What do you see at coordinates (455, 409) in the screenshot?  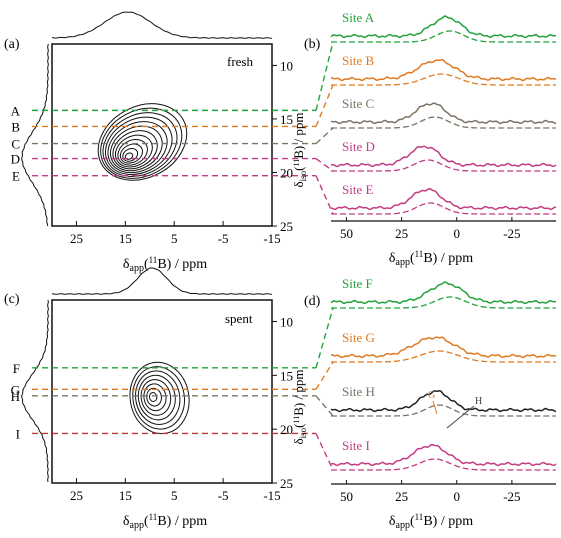 I see `annotations: GH` at bounding box center [455, 409].